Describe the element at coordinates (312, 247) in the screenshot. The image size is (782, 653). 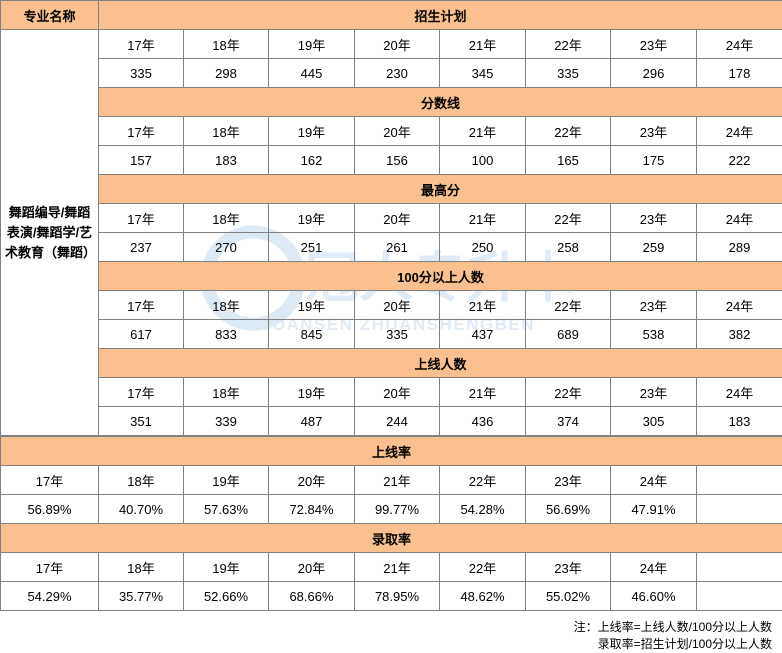
I see `value-cell: 251` at that location.